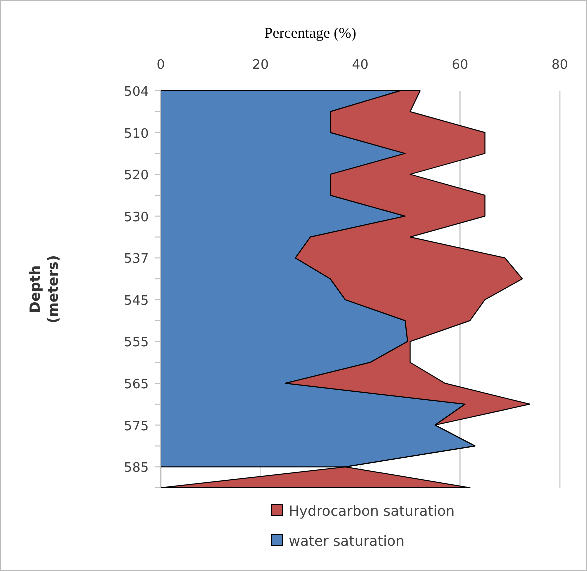 This screenshot has height=571, width=587. Describe the element at coordinates (136, 218) in the screenshot. I see `y-tick-label: 530` at that location.